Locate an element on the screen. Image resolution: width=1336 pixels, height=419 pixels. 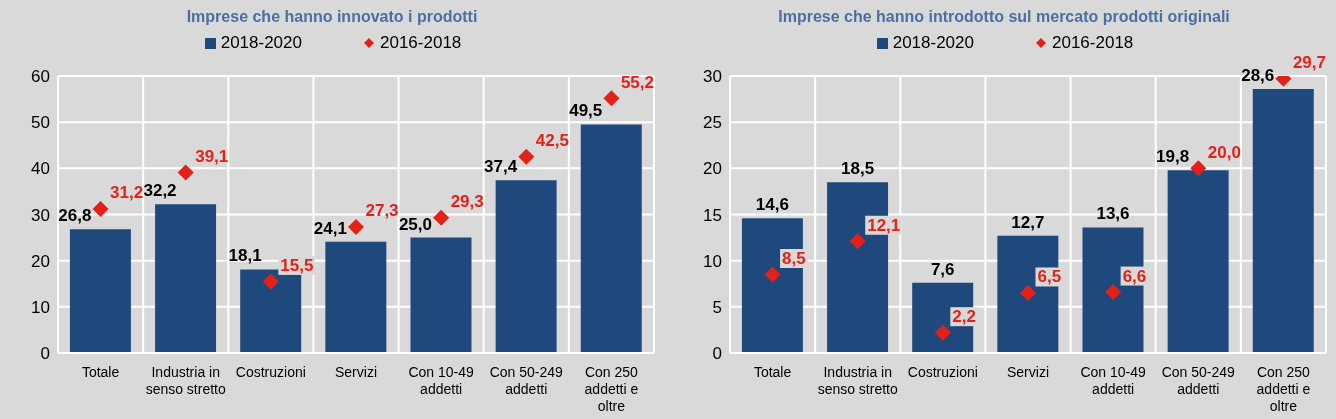
data-label: 12,7 is located at coordinates (1028, 222).